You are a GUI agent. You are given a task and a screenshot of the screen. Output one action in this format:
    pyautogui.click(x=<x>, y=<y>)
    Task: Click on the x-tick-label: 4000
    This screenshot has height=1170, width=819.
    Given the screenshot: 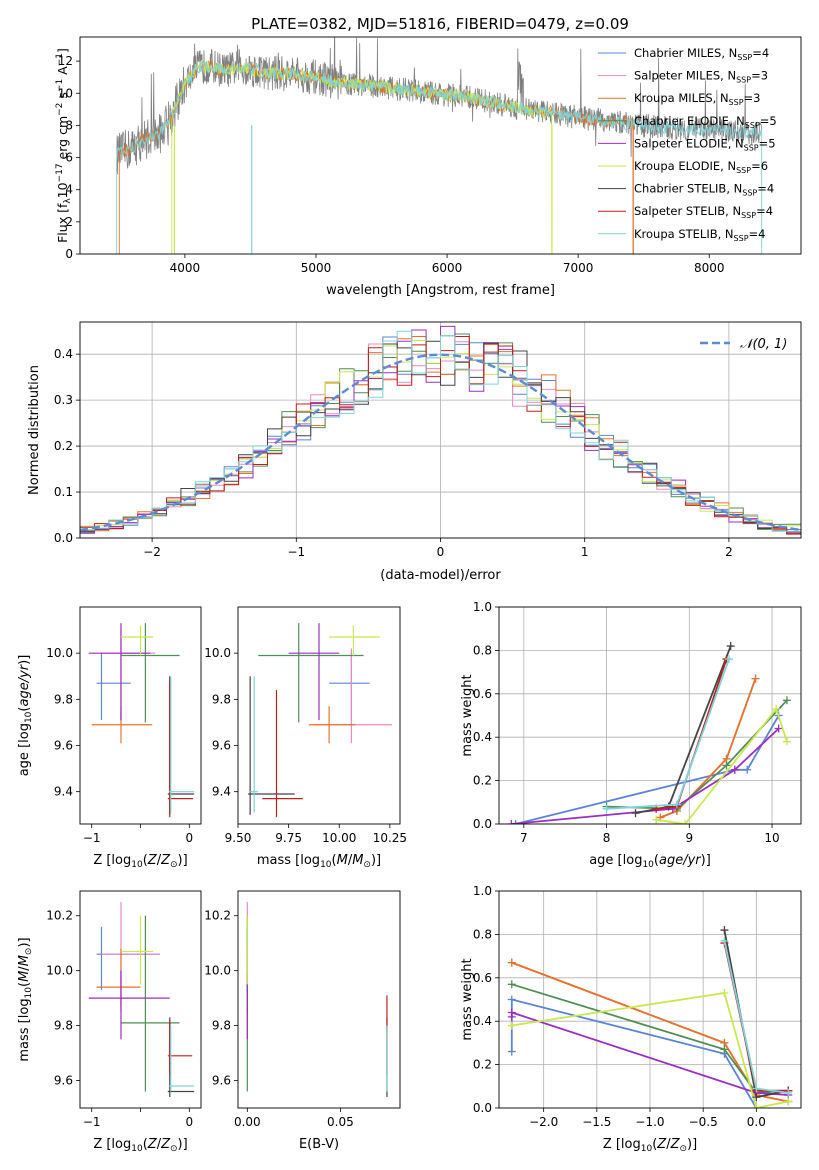 What is the action you would take?
    pyautogui.click(x=185, y=268)
    